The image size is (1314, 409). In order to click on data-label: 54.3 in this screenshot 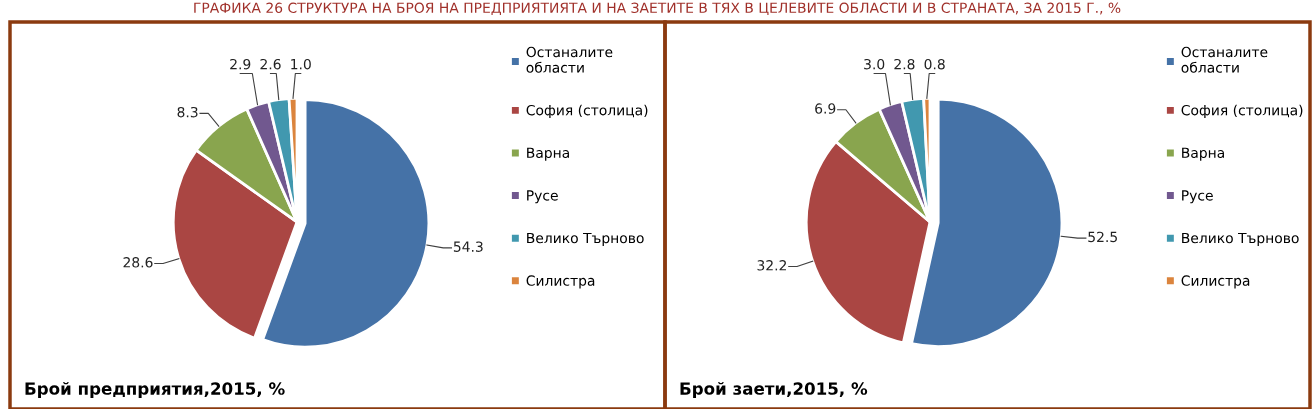, I will do `click(468, 246)`.